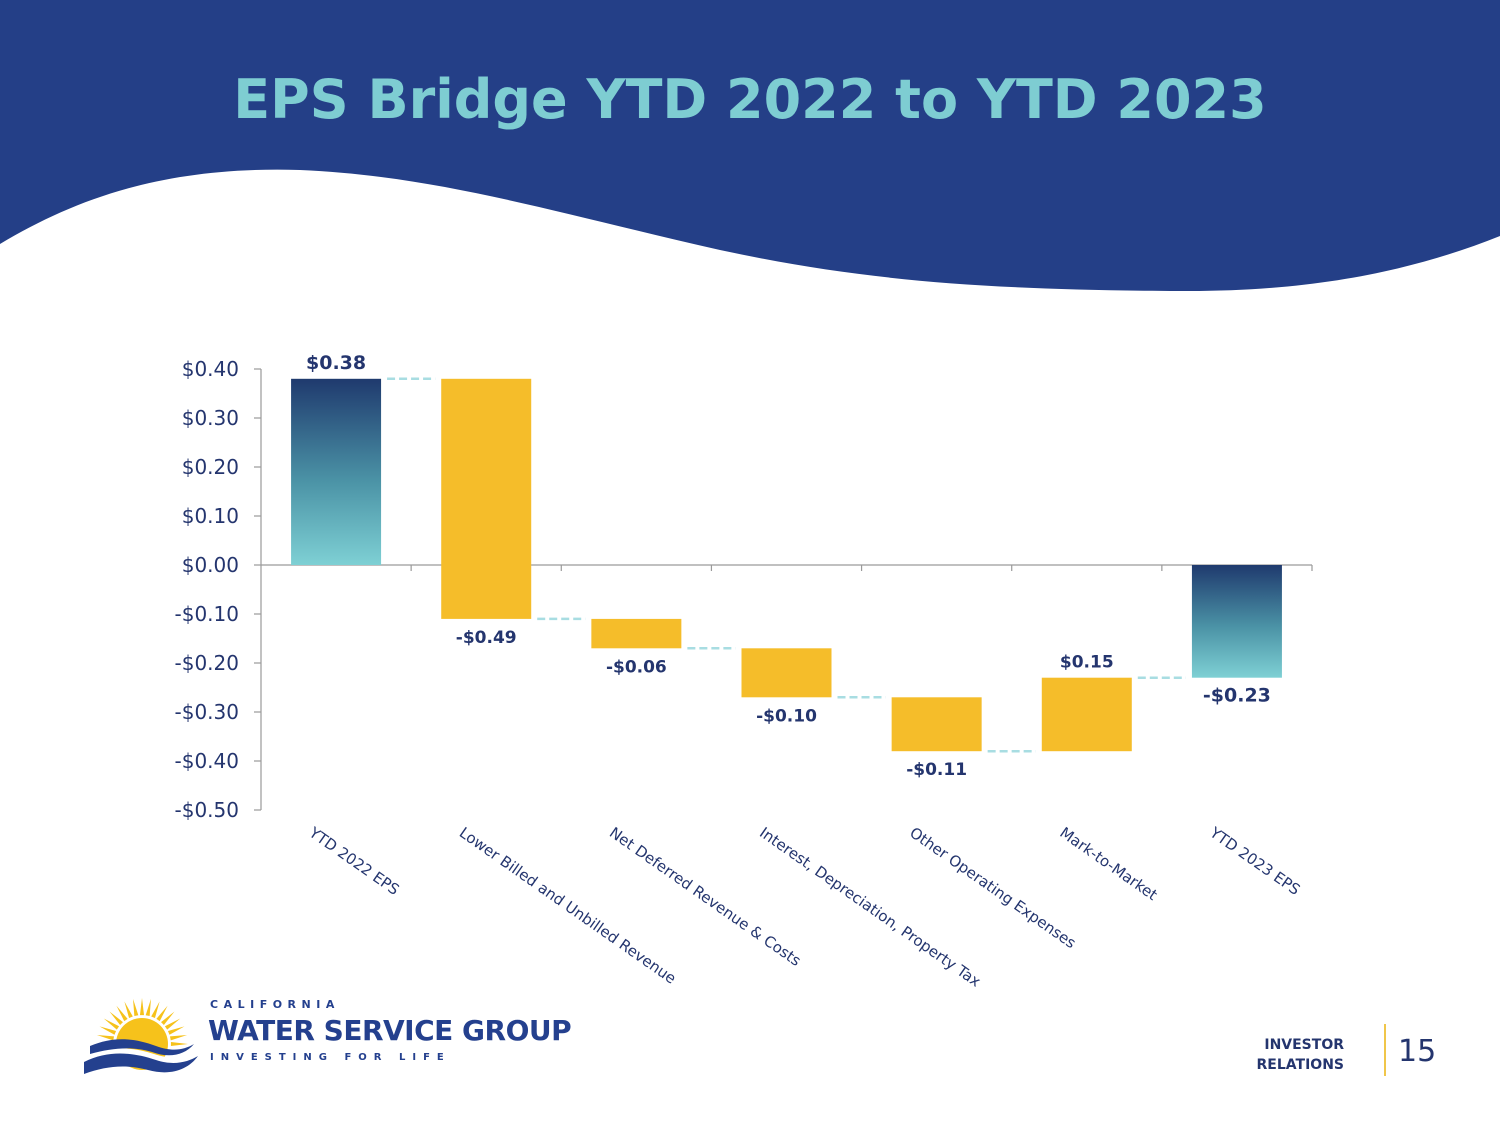  I want to click on logo-tagline: INVESTING FOR LIFE, so click(330, 1057).